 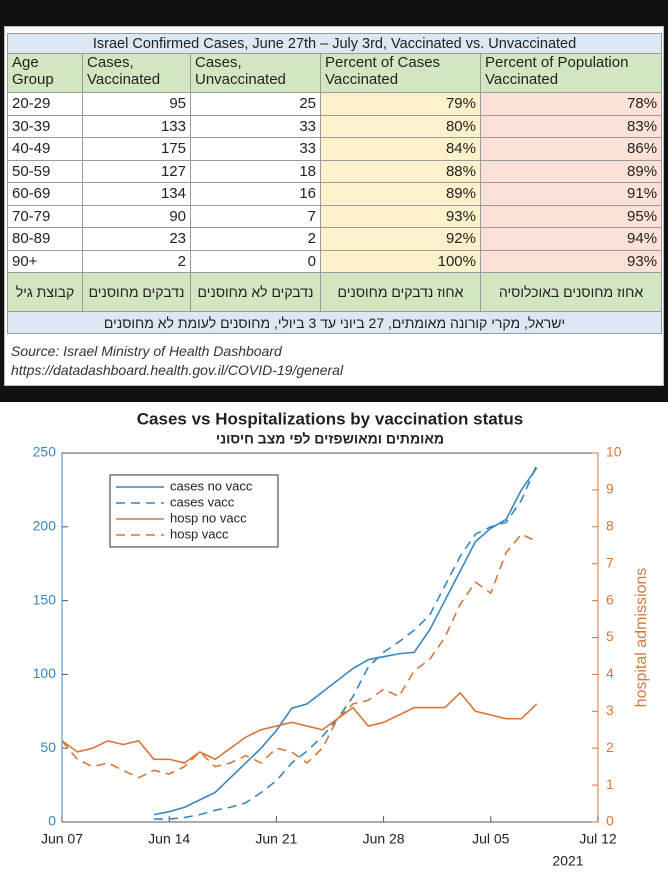 I want to click on table-cell: 100%, so click(x=400, y=261).